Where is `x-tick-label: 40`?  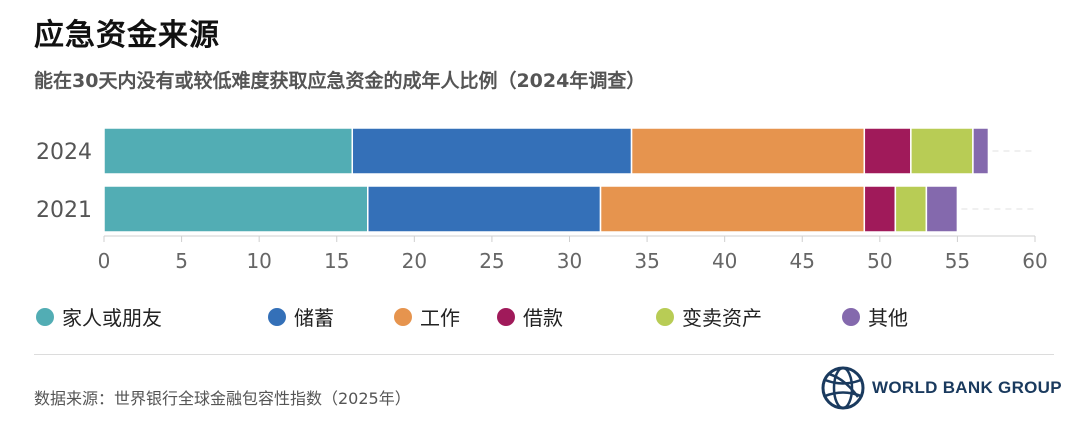
x-tick-label: 40 is located at coordinates (724, 261).